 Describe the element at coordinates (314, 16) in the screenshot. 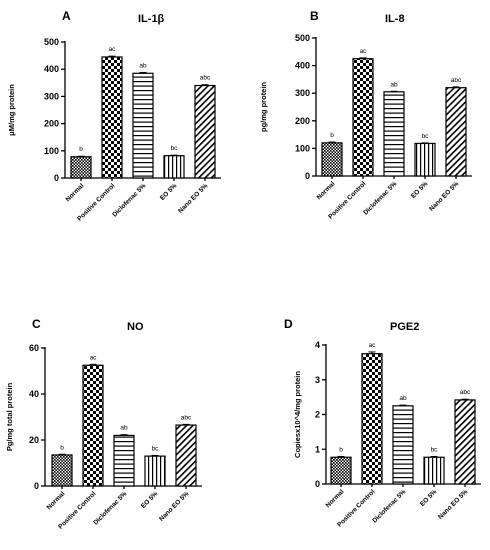

I see `panel-letter: B` at that location.